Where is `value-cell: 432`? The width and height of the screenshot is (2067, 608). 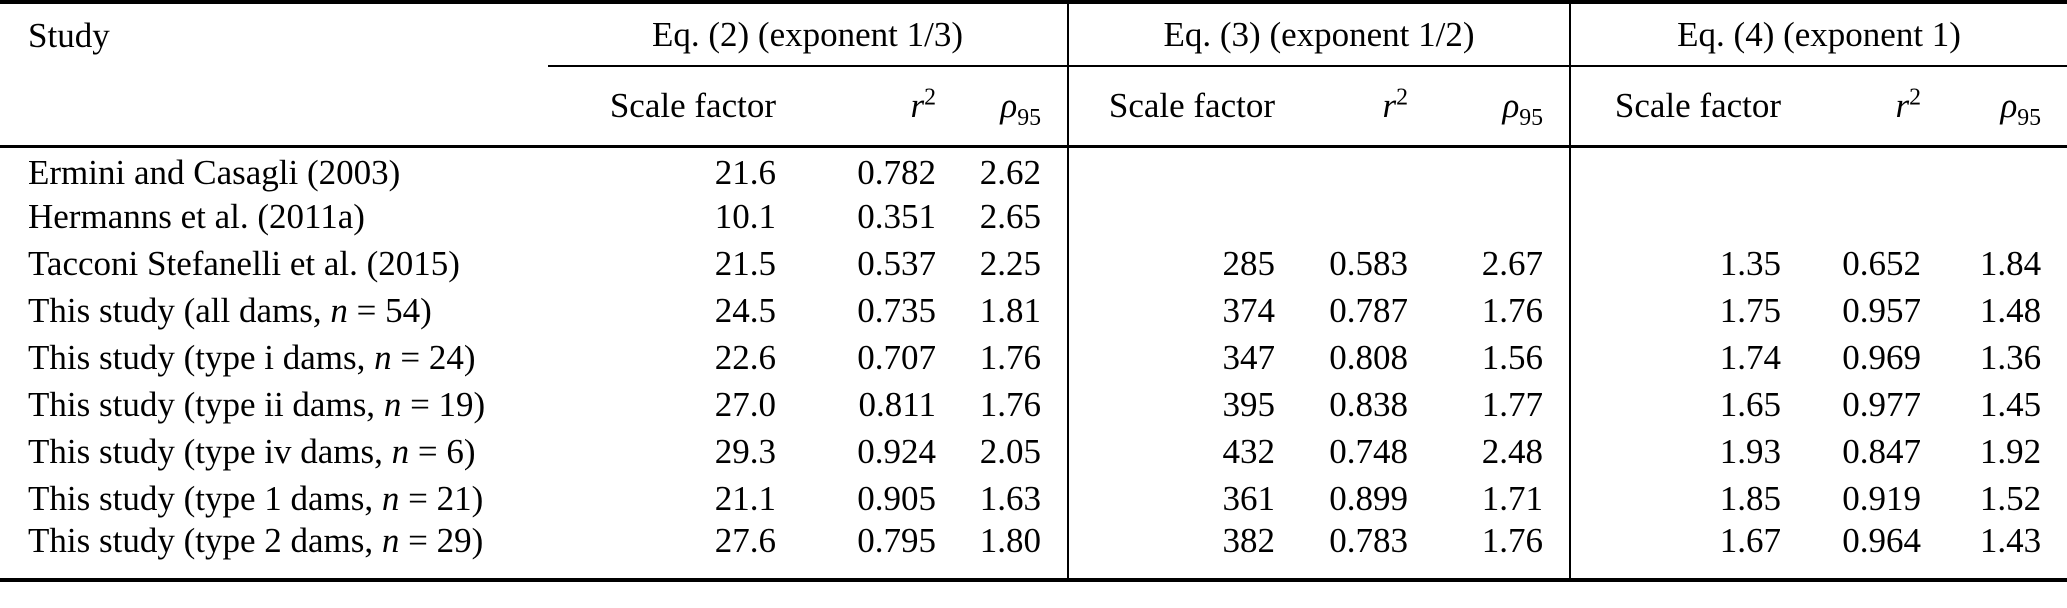 value-cell: 432 is located at coordinates (1249, 451).